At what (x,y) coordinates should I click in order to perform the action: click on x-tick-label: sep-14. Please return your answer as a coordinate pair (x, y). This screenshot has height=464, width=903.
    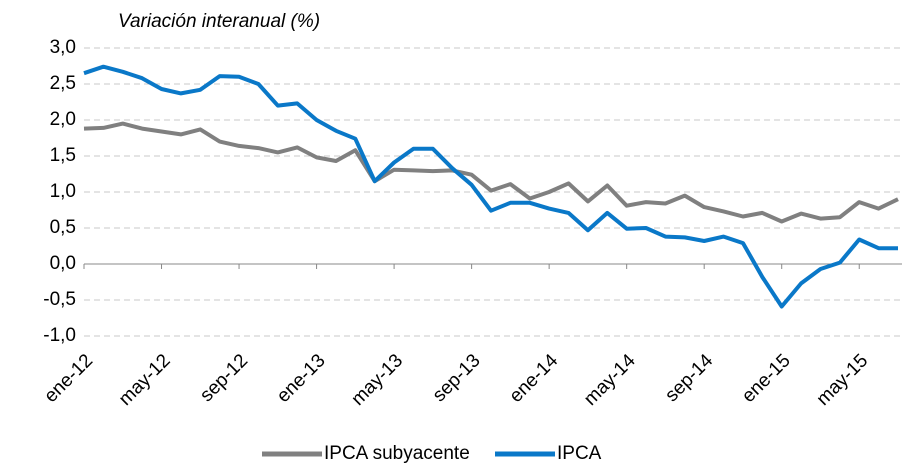
    Looking at the image, I should click on (689, 378).